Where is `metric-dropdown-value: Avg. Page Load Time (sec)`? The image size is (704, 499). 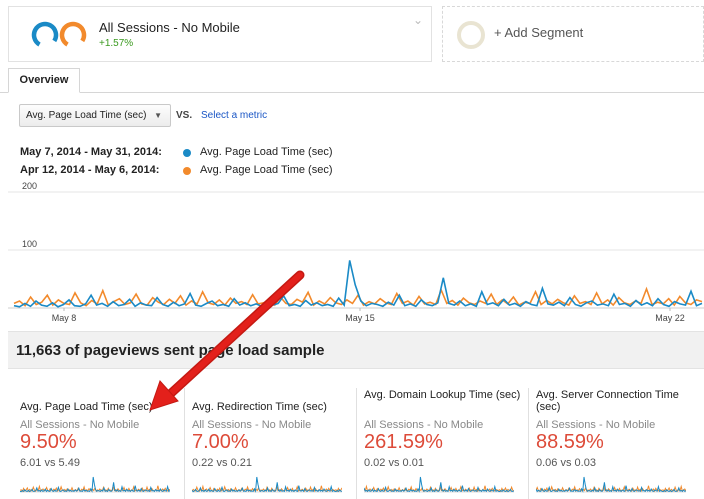
metric-dropdown-value: Avg. Page Load Time (sec) is located at coordinates (86, 115).